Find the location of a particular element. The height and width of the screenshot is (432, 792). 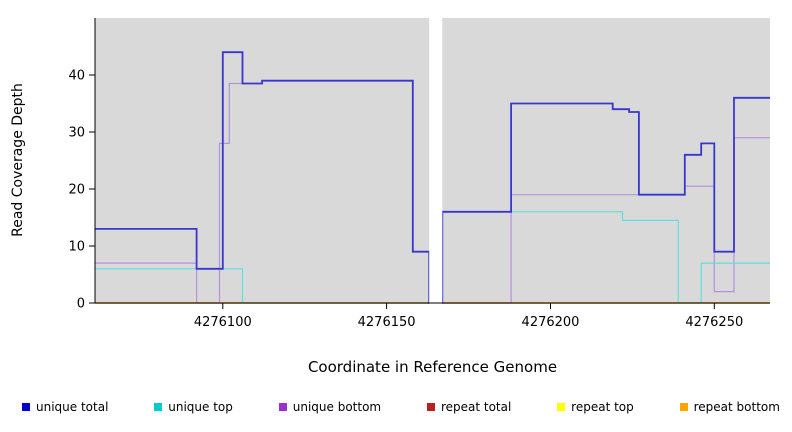

legend-label: unique bottom is located at coordinates (337, 407).